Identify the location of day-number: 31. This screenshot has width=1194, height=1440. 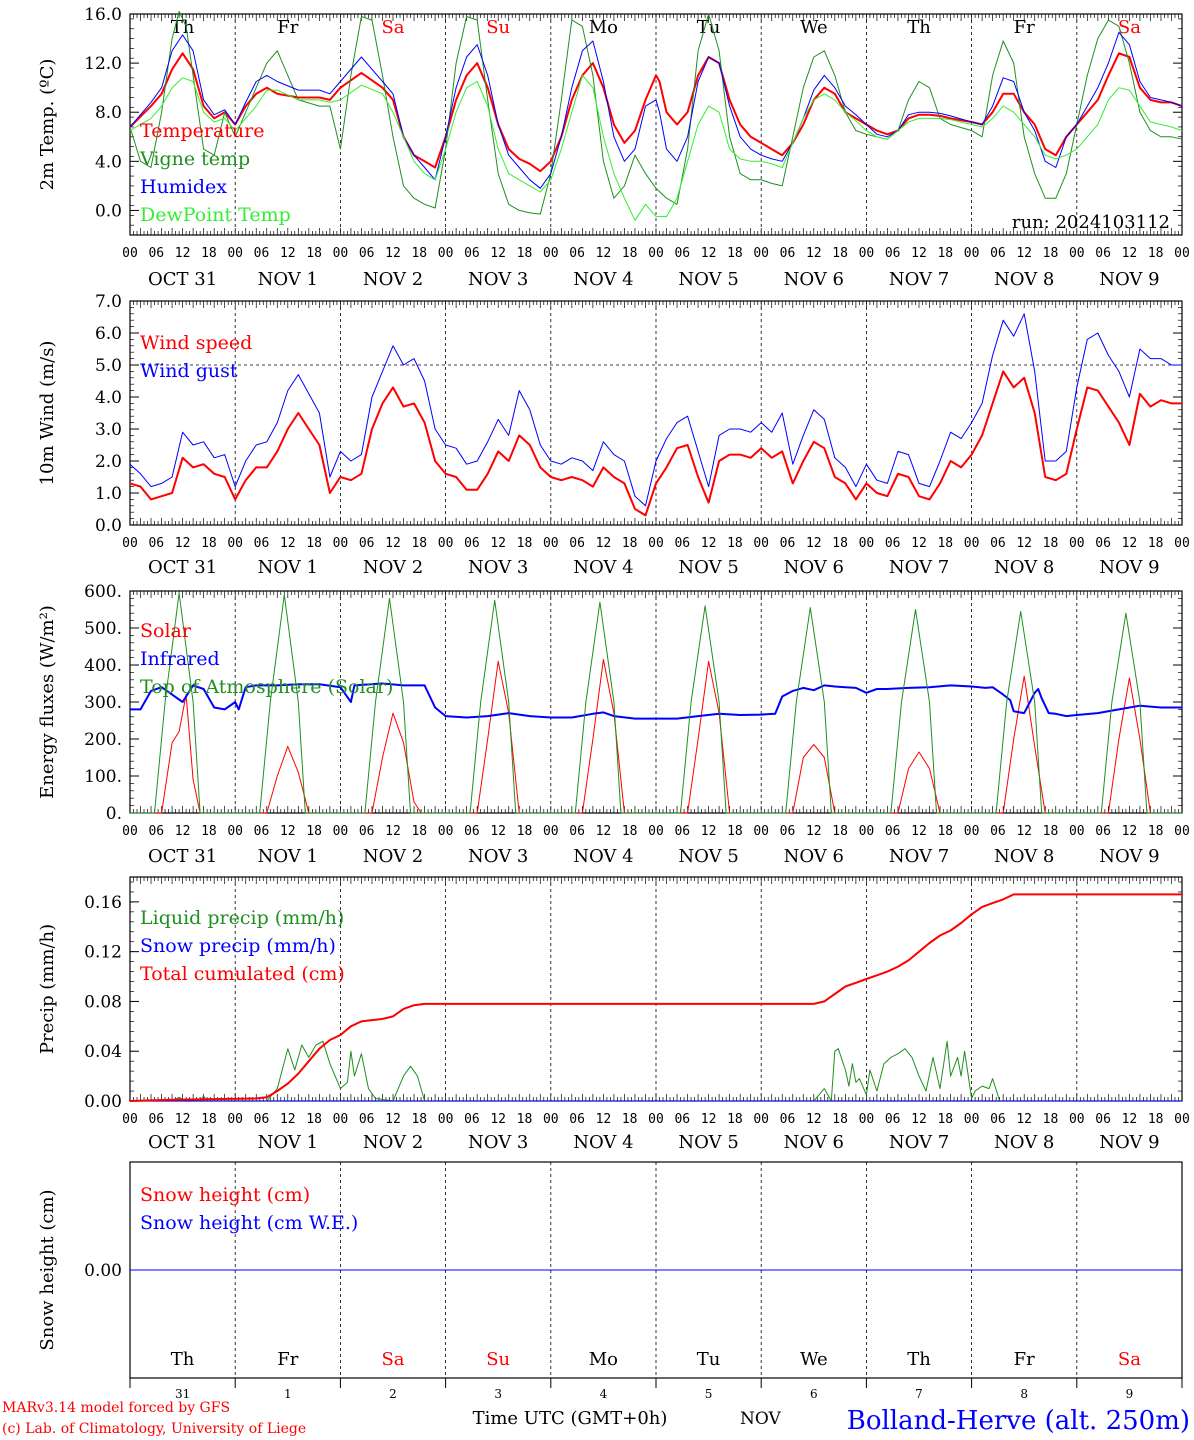
(182, 1394).